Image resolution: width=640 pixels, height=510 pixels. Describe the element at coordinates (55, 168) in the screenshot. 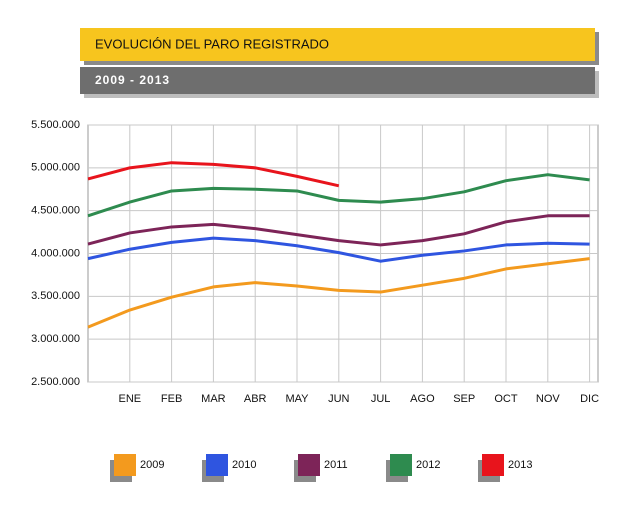

I see `y-tick-label: 5.000.000` at that location.